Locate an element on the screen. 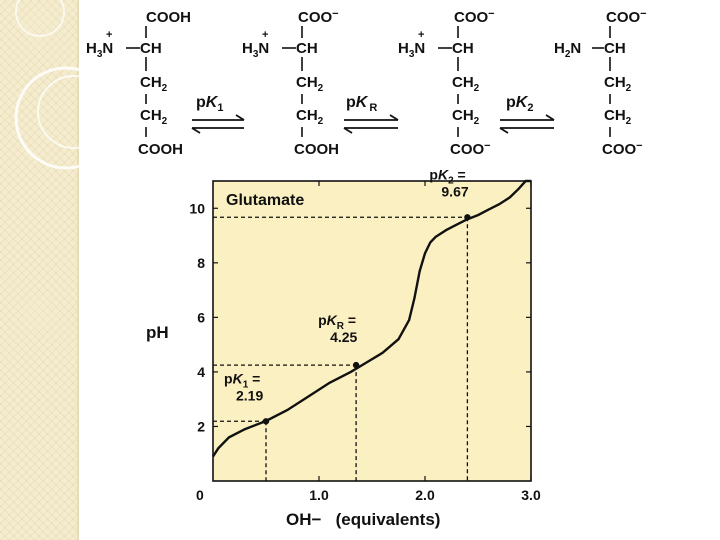  equilibrium-1: pK1 is located at coordinates (218, 114).